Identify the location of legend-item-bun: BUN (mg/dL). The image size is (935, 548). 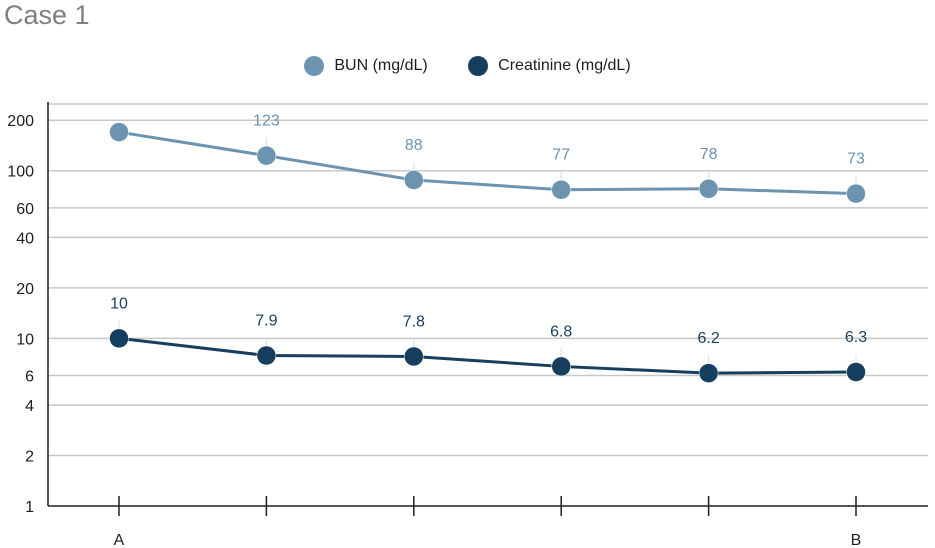
(366, 66).